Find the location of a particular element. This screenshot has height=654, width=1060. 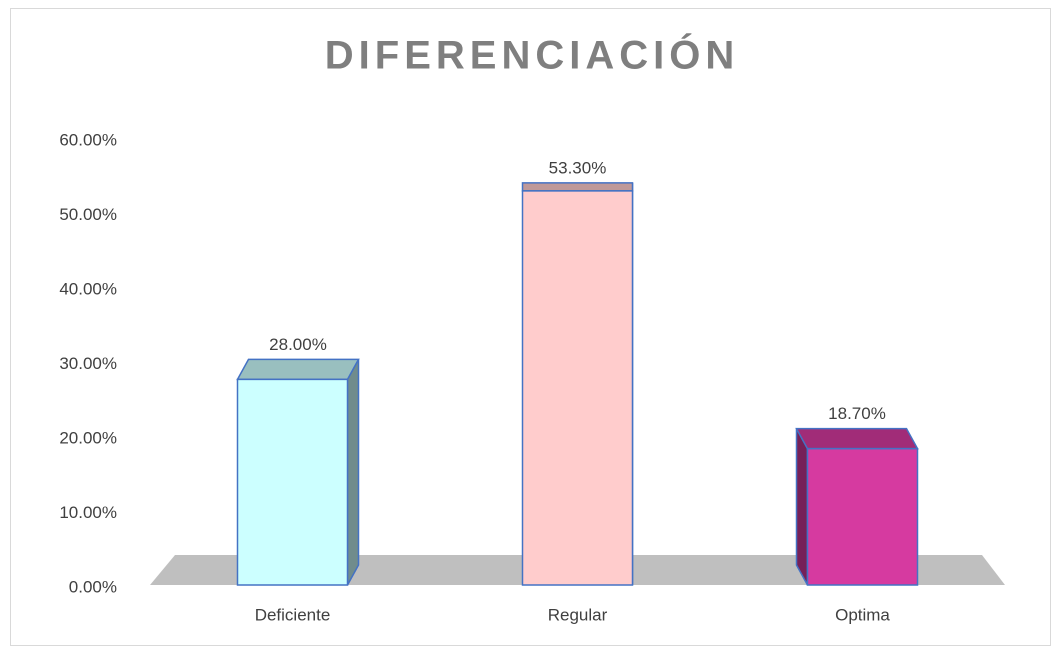

y-tick-label: 20.00% is located at coordinates (88, 437).